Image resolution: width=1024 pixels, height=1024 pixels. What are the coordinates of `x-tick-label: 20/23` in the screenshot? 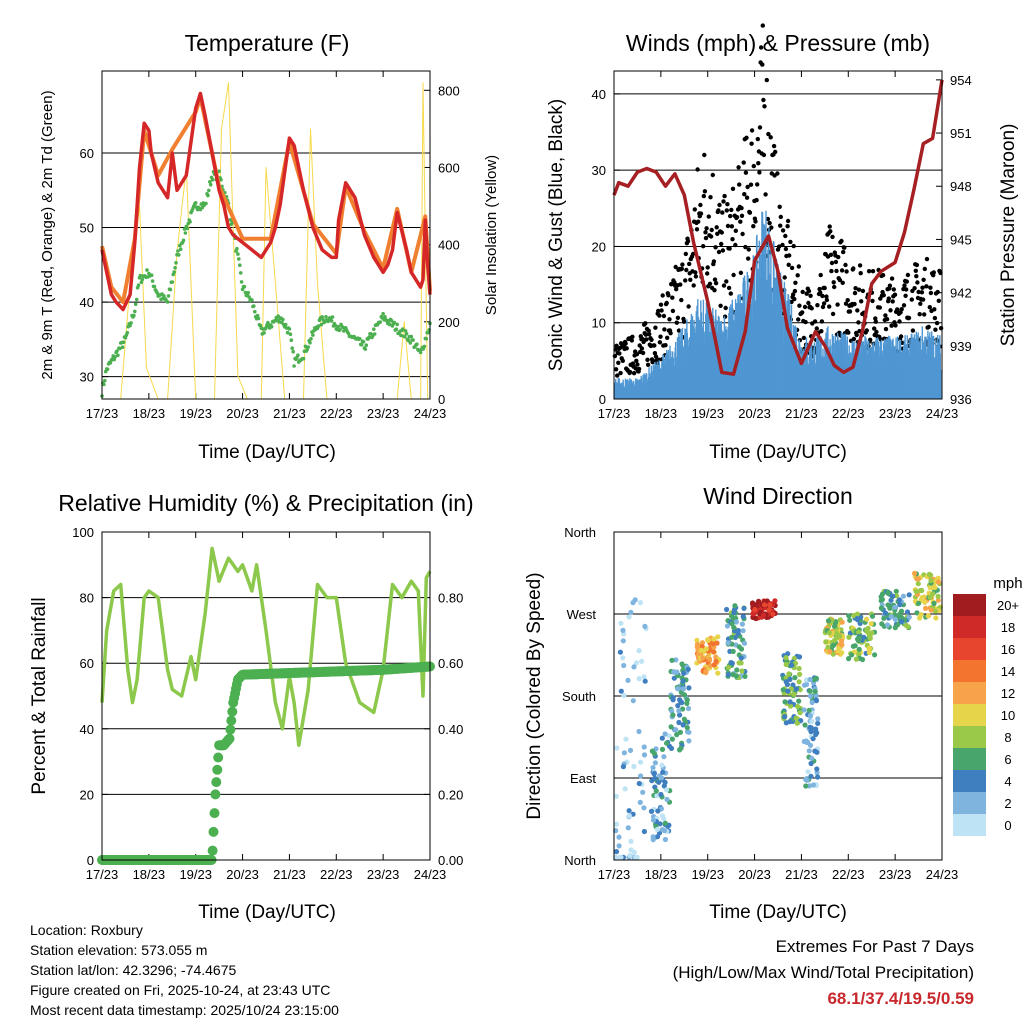 It's located at (754, 413).